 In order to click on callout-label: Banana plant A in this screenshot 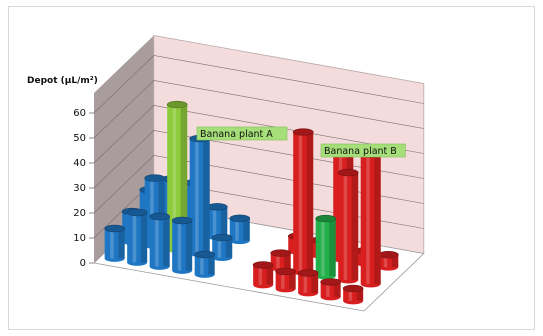, I will do `click(236, 134)`.